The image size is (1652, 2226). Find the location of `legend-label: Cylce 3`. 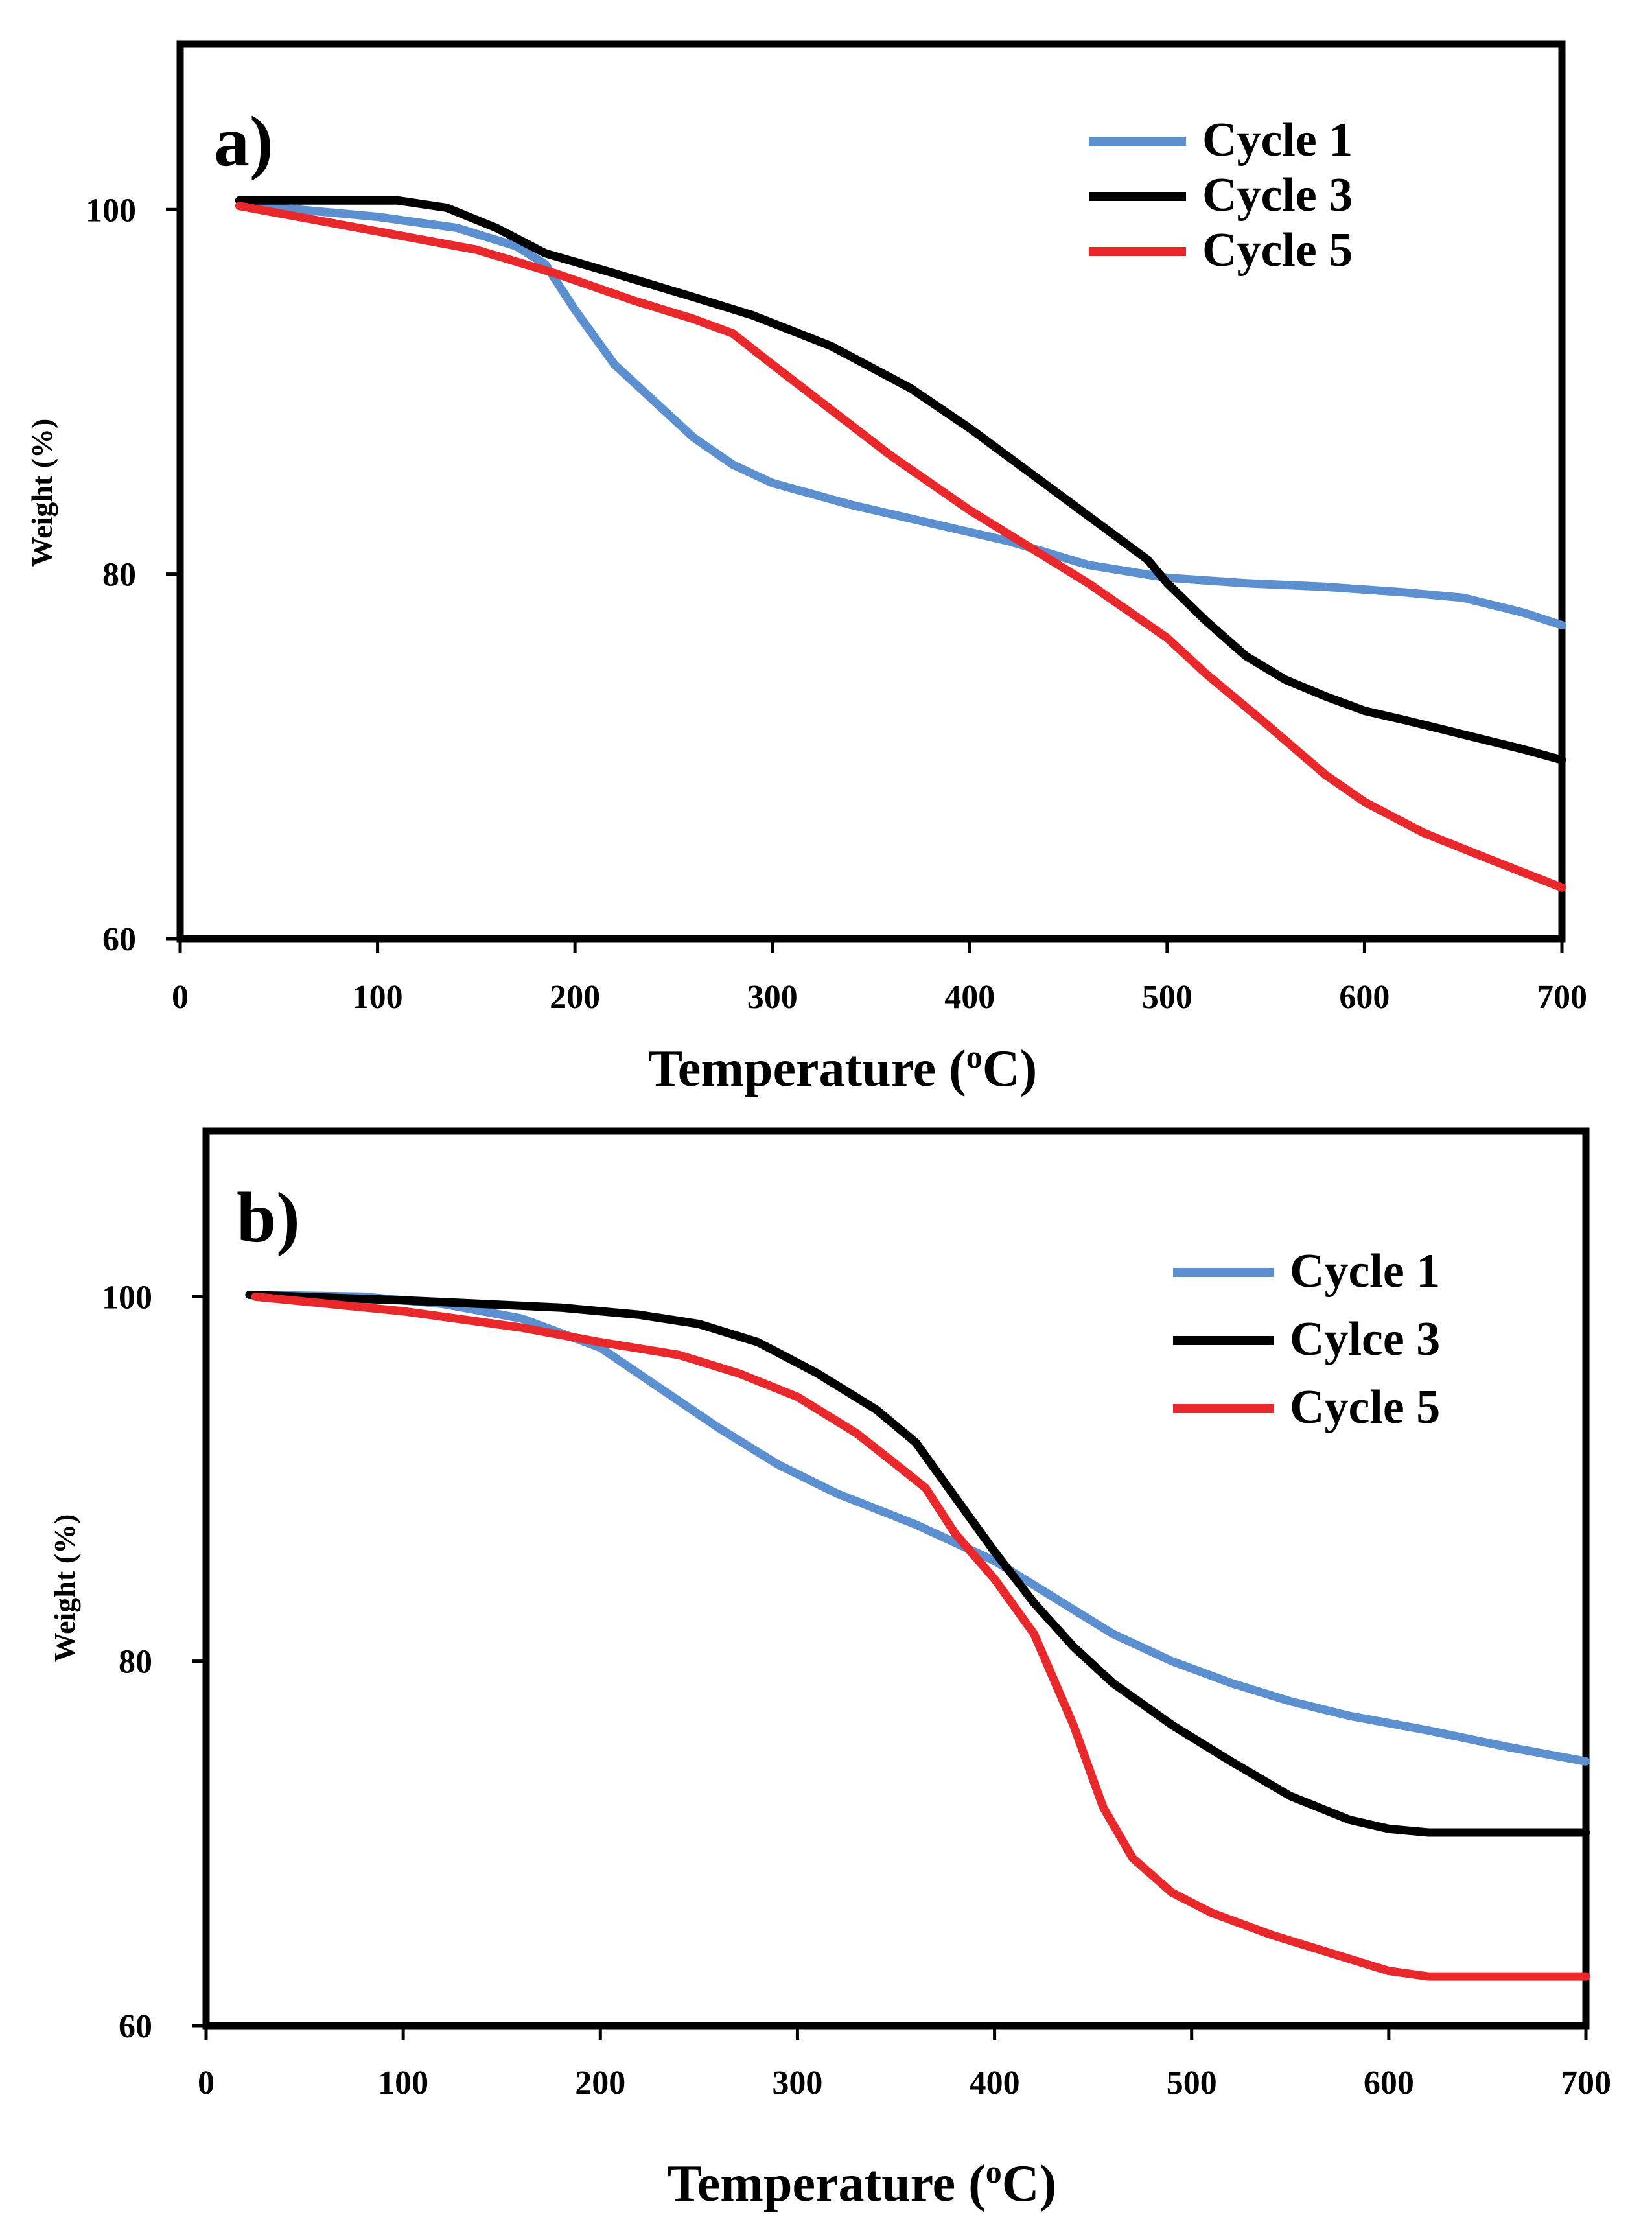

legend-label: Cylce 3 is located at coordinates (1365, 1339).